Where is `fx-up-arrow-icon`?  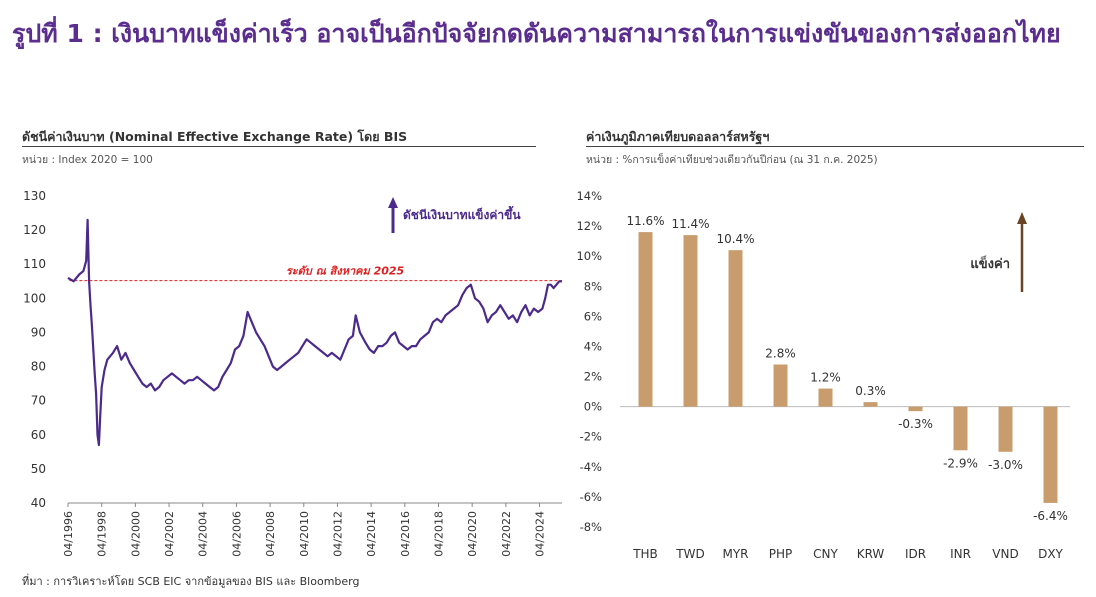
fx-up-arrow-icon is located at coordinates (1022, 218).